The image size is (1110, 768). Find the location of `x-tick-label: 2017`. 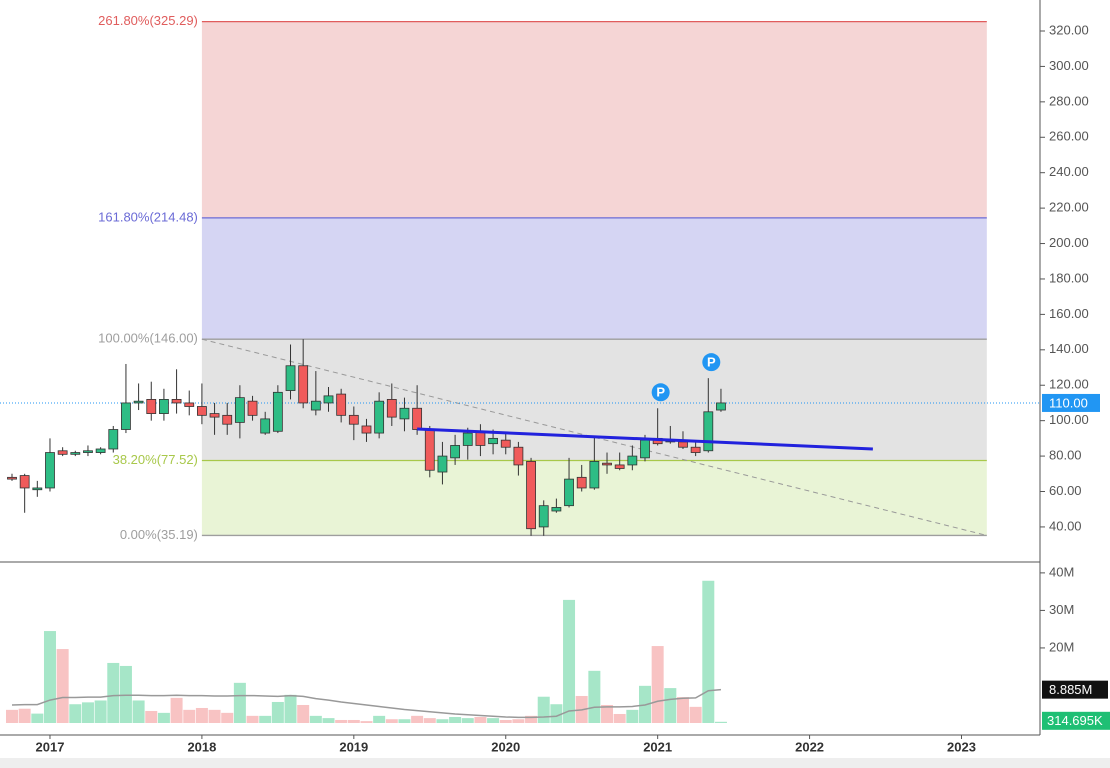

x-tick-label: 2017 is located at coordinates (50, 746).